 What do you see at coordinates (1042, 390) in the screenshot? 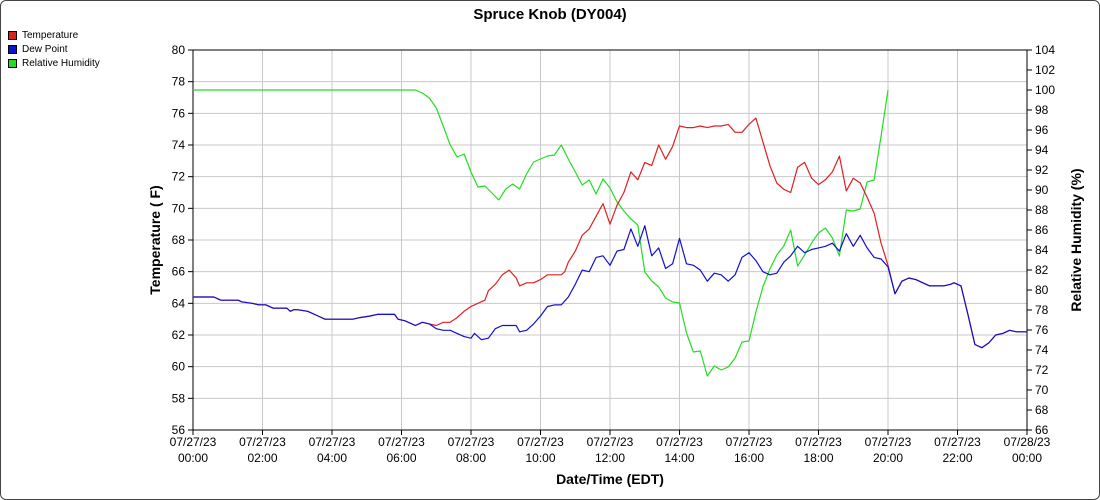
I see `right-tick-label: 70` at bounding box center [1042, 390].